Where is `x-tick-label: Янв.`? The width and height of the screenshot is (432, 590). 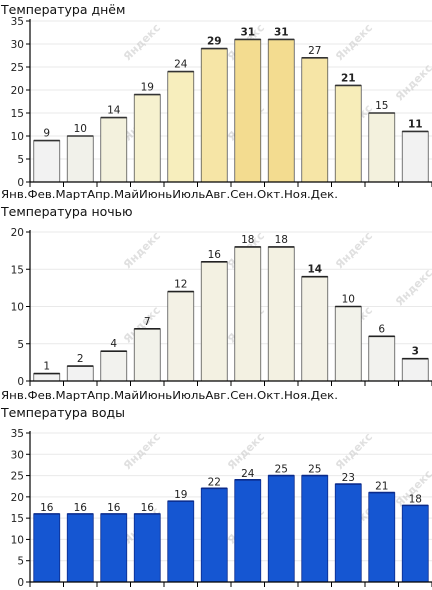 x-tick-label: Янв. is located at coordinates (14, 396).